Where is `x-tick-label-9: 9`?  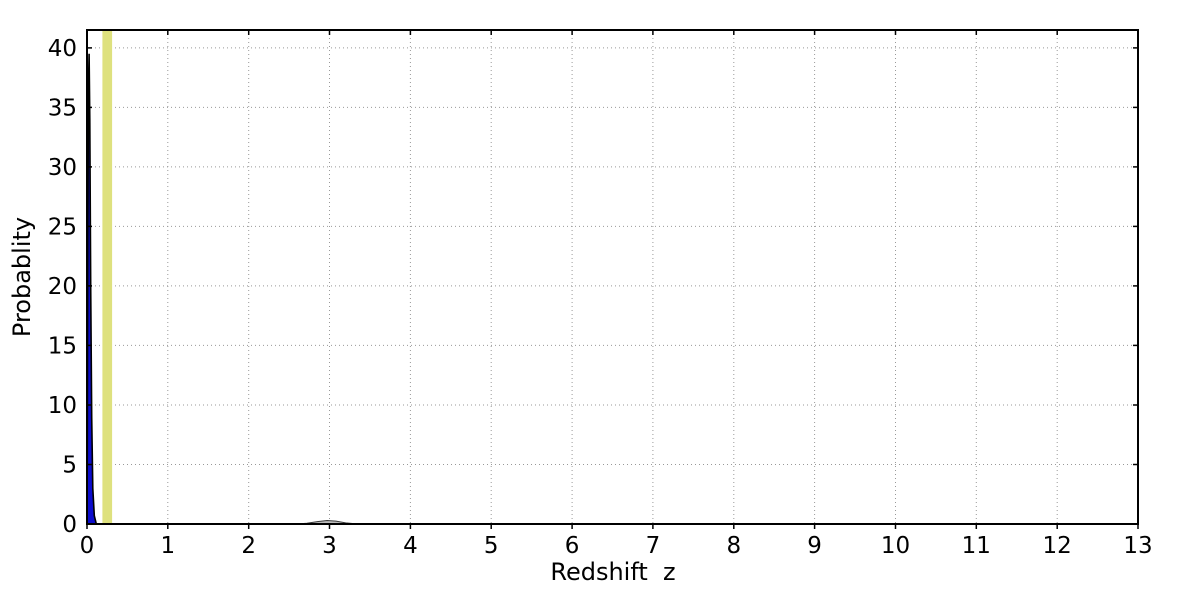 x-tick-label-9: 9 is located at coordinates (814, 546).